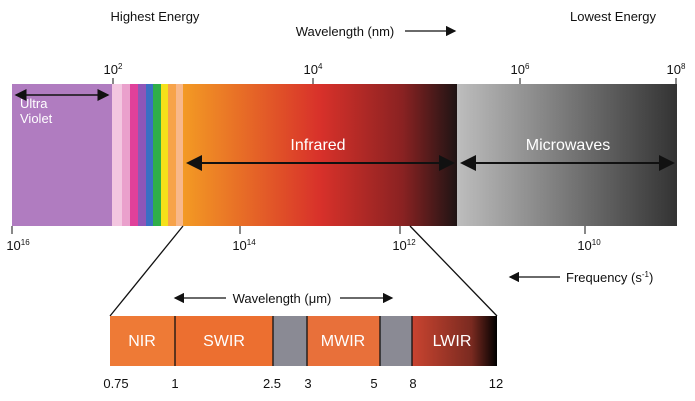 Image resolution: width=695 pixels, height=401 pixels. I want to click on tick-label: 102, so click(113, 69).